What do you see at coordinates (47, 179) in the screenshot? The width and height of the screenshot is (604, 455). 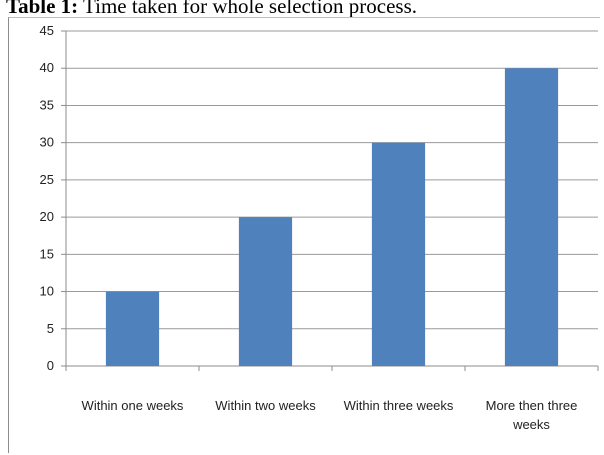 I see `y-tick-label: 25` at bounding box center [47, 179].